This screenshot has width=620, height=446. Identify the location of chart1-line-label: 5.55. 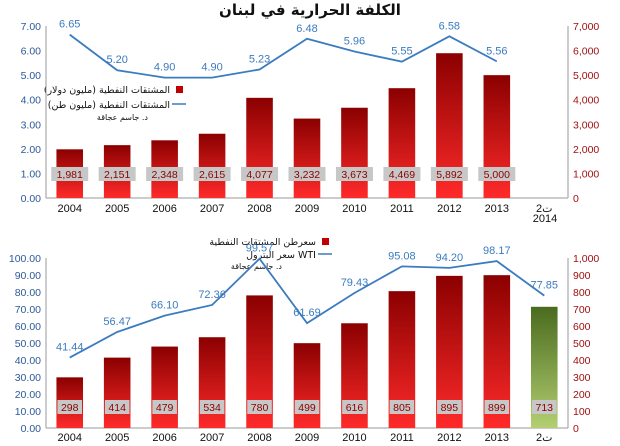
(401, 52).